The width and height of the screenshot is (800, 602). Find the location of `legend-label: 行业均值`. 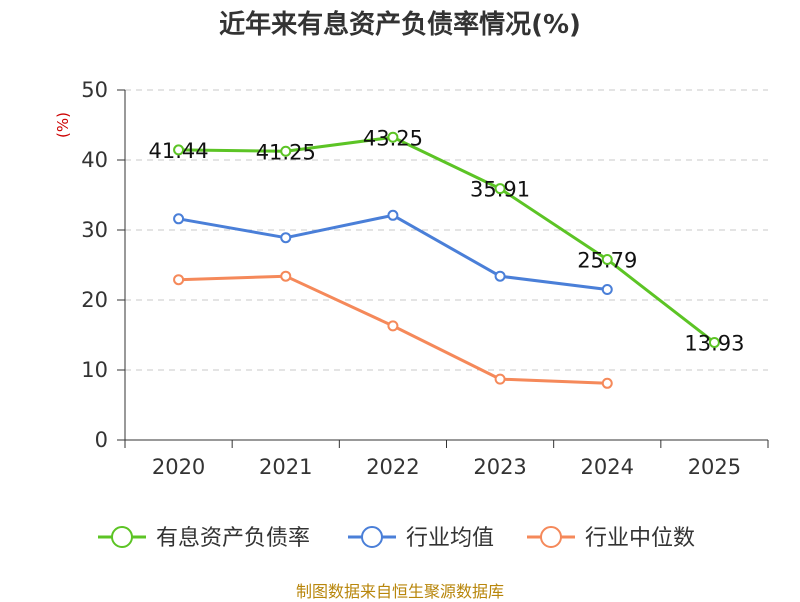

legend-label: 行业均值 is located at coordinates (450, 538).